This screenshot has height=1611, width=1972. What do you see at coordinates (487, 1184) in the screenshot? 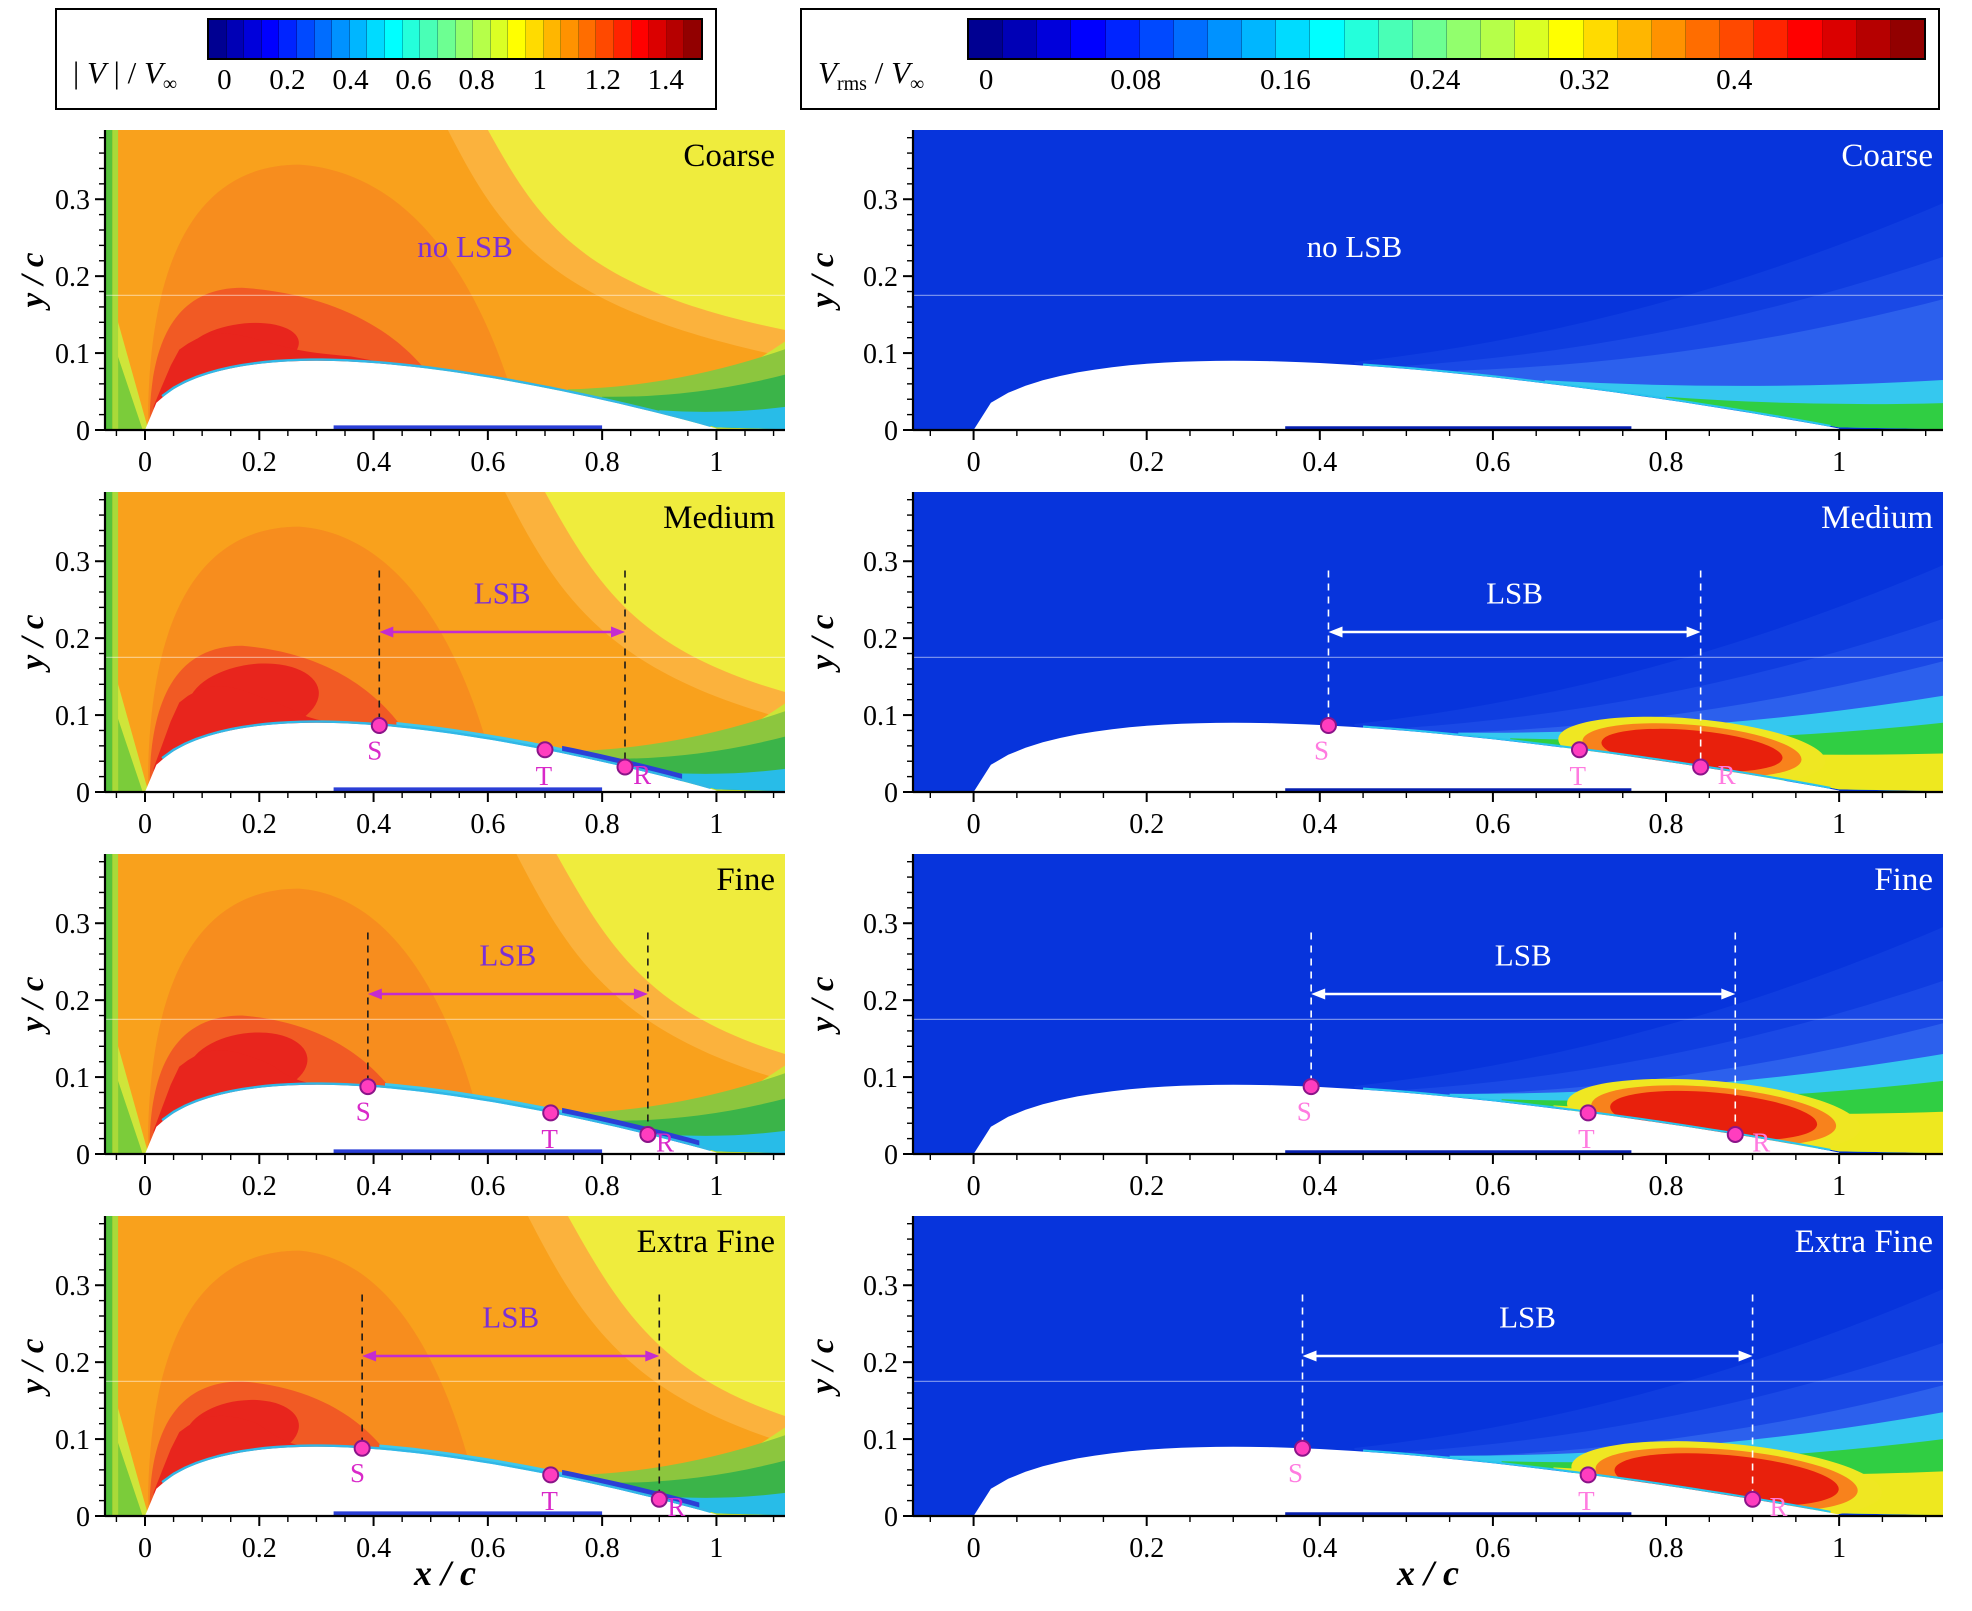
I see `x-tick-label: 0.6` at bounding box center [487, 1184].